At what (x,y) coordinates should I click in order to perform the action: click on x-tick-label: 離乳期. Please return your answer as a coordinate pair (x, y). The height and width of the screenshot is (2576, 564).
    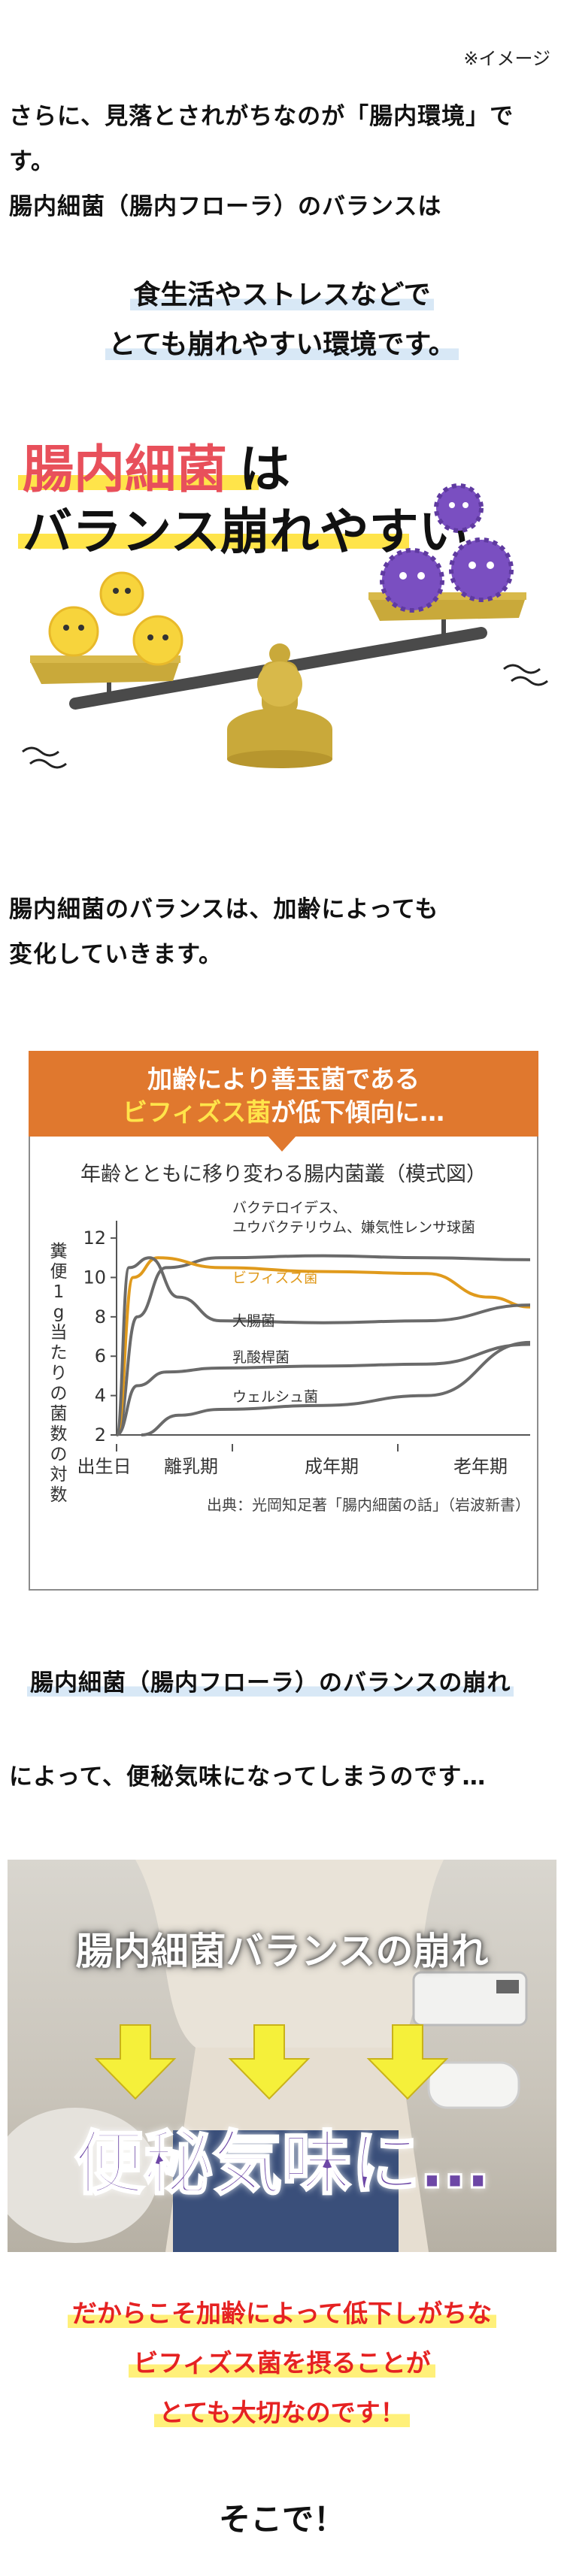
    Looking at the image, I should click on (191, 1466).